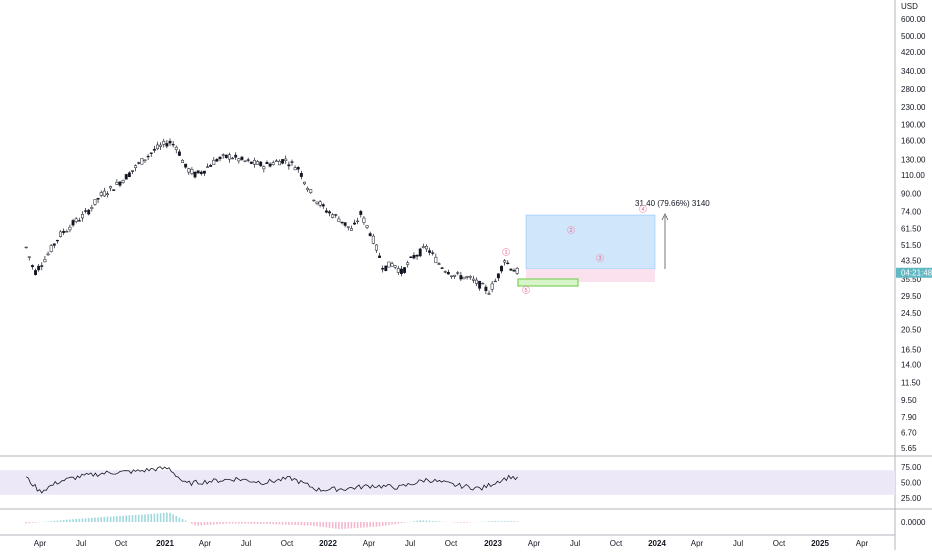  I want to click on target-zone-box, so click(590, 242).